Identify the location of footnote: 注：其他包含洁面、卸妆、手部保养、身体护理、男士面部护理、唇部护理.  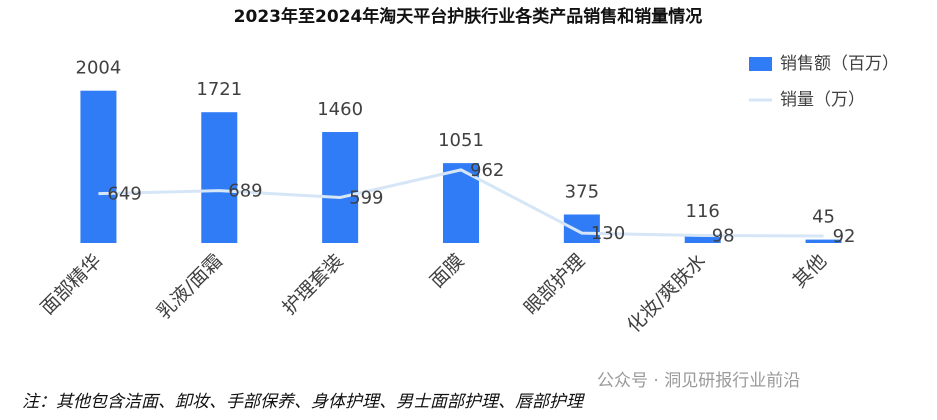
(303, 402).